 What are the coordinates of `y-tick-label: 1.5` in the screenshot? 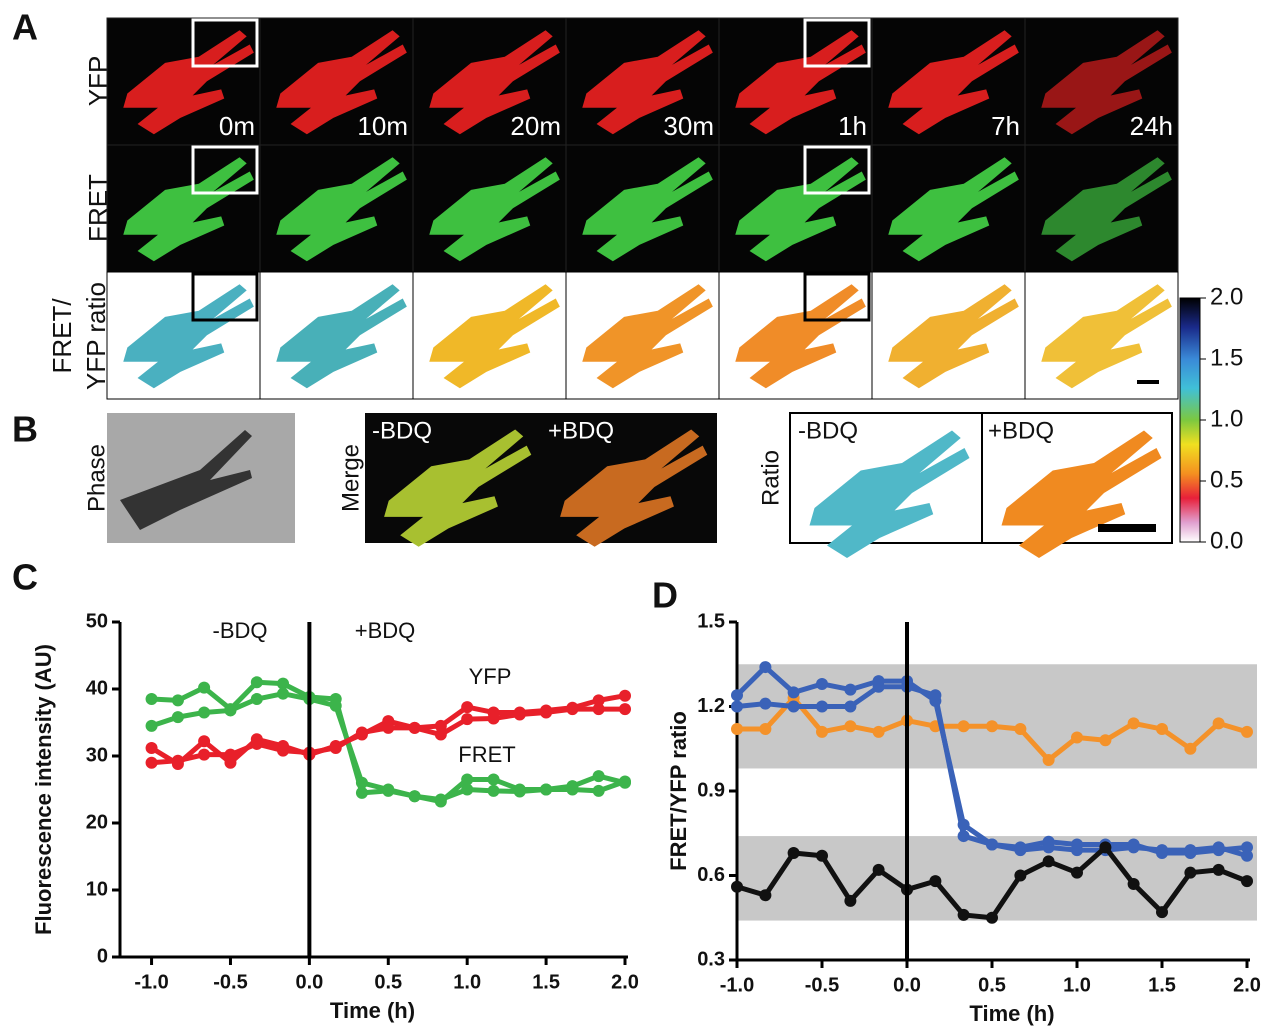 It's located at (711, 621).